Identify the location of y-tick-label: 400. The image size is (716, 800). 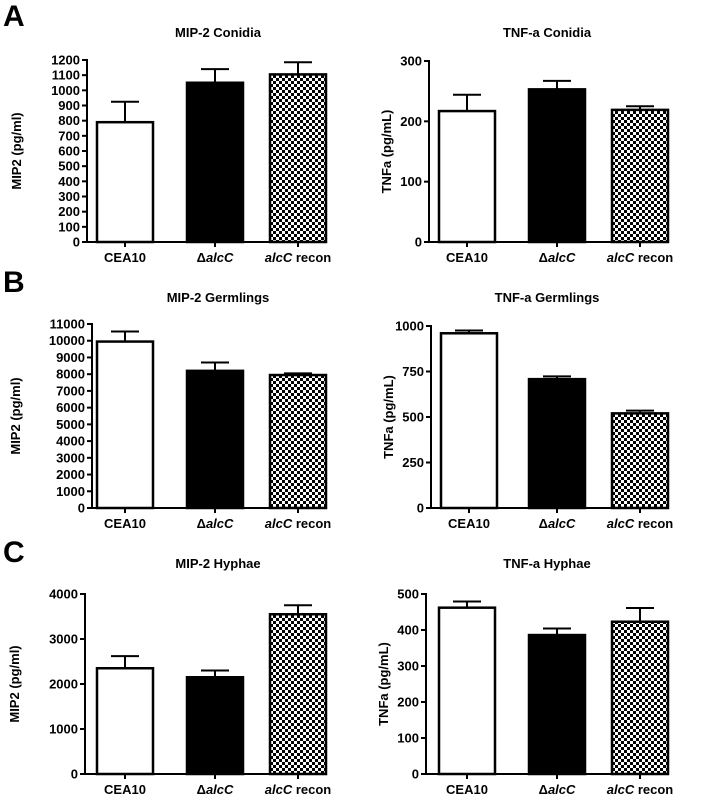
(69, 181).